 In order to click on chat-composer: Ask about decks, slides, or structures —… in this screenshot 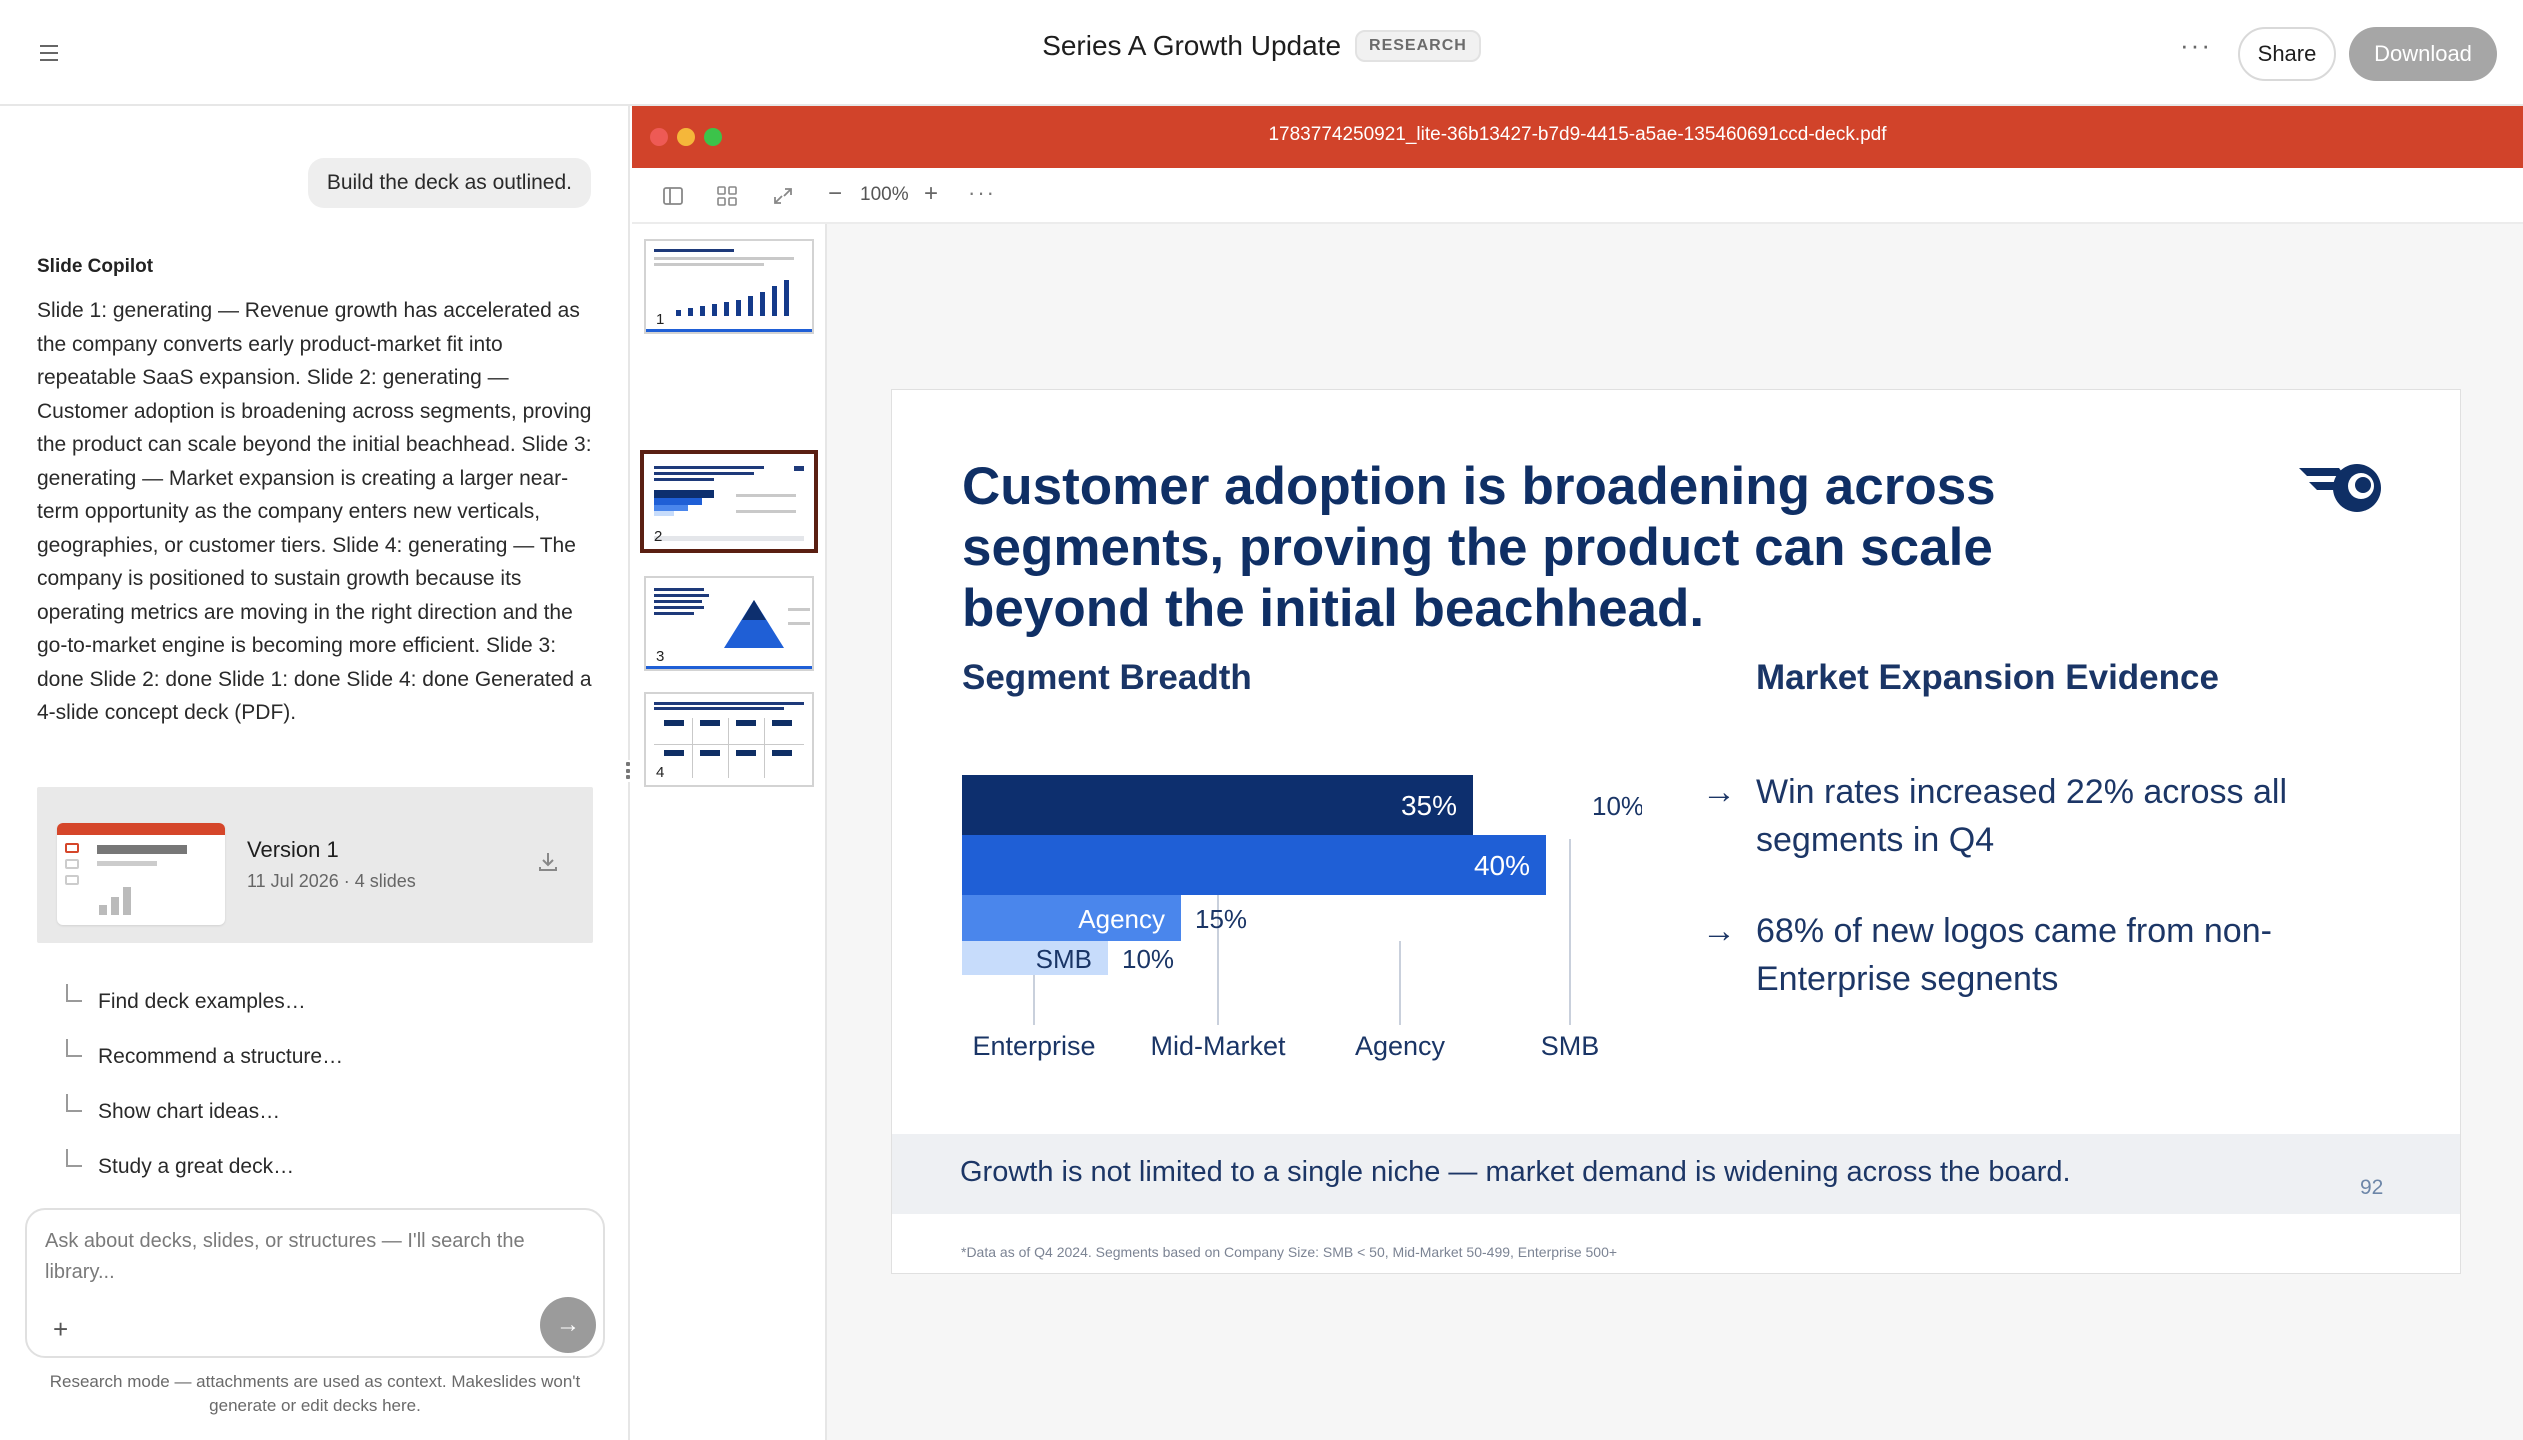, I will do `click(315, 1283)`.